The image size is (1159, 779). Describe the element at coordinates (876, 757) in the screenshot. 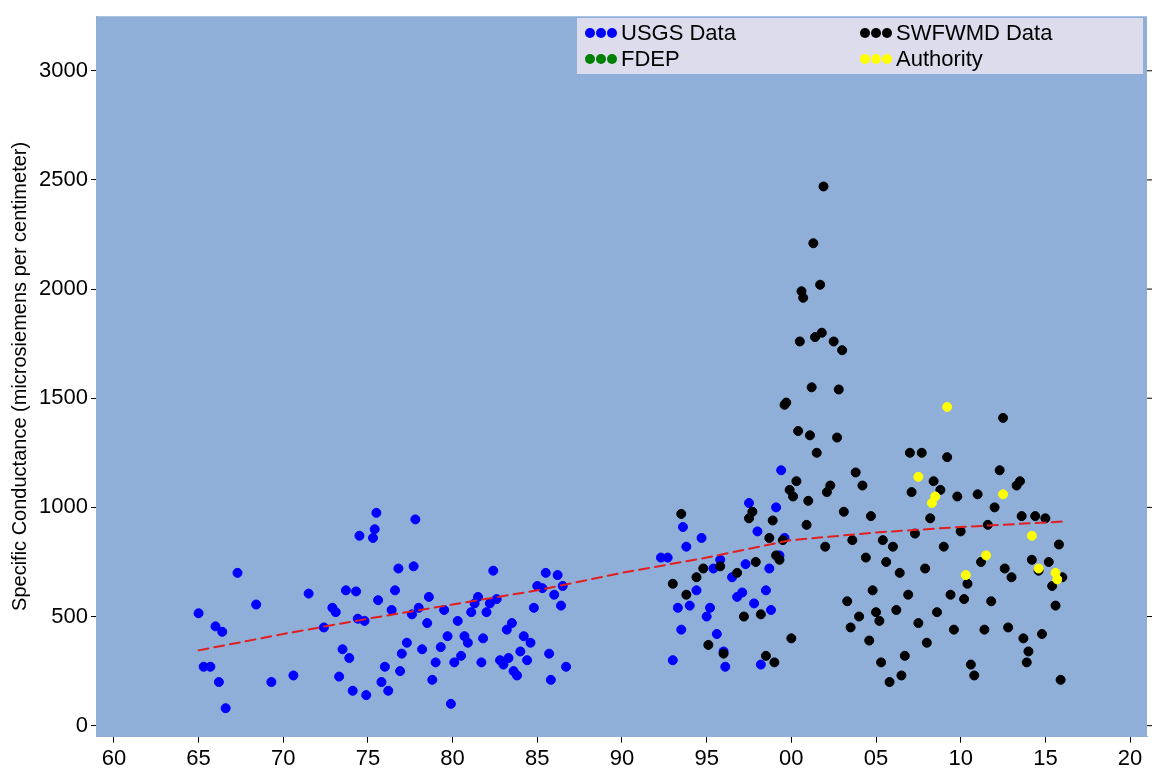

I see `x-tick-label: 05` at that location.